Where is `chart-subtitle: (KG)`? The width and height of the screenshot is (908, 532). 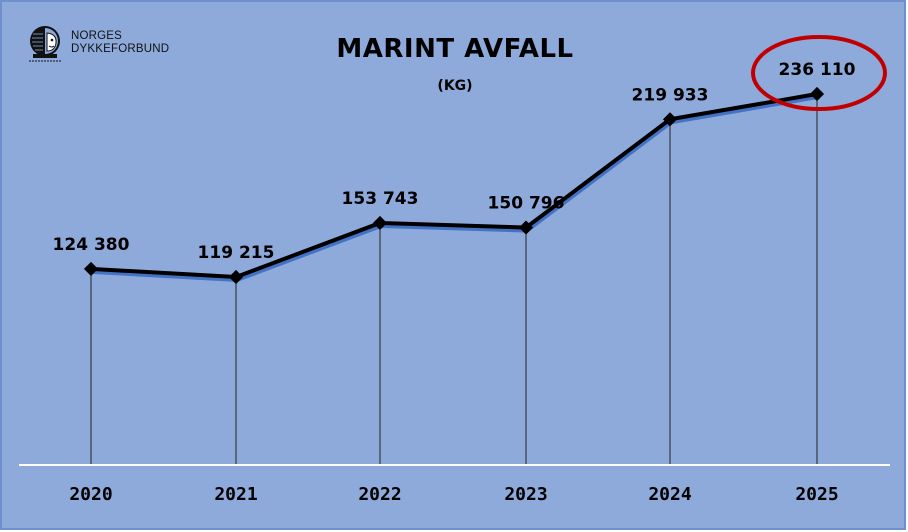 chart-subtitle: (KG) is located at coordinates (455, 86).